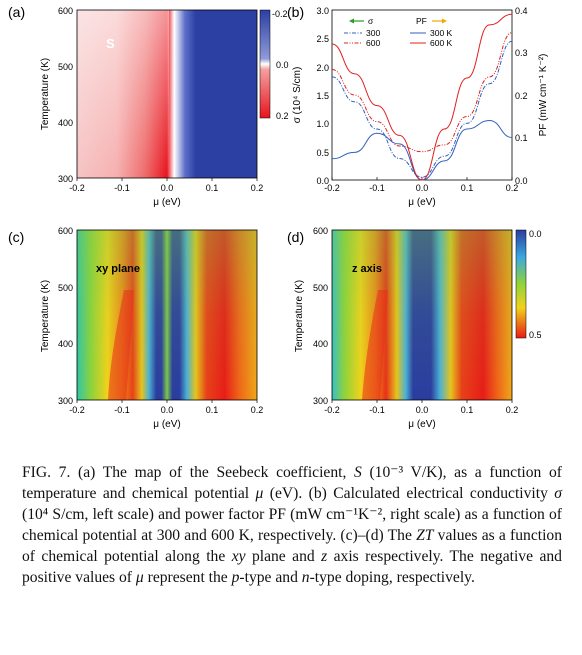  Describe the element at coordinates (512, 188) in the screenshot. I see `panel-b-x-tick: 0.2` at that location.